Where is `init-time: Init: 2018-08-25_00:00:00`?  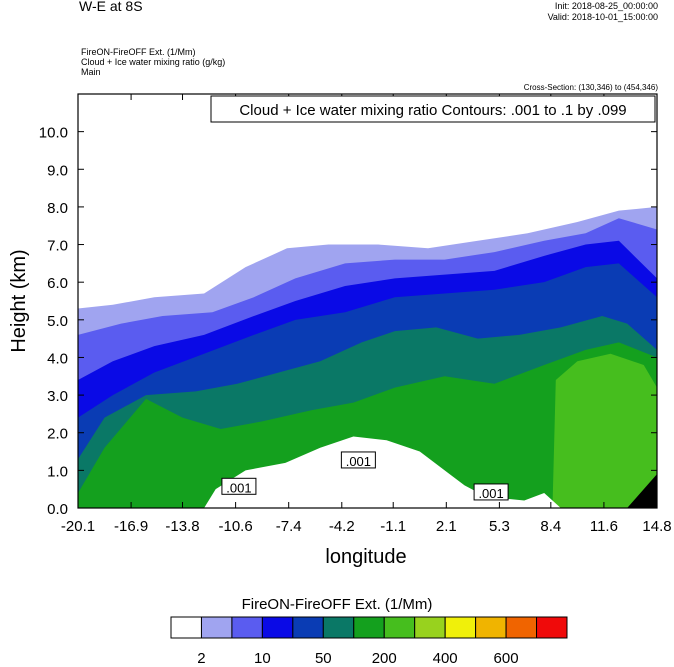 init-time: Init: 2018-08-25_00:00:00 is located at coordinates (606, 6).